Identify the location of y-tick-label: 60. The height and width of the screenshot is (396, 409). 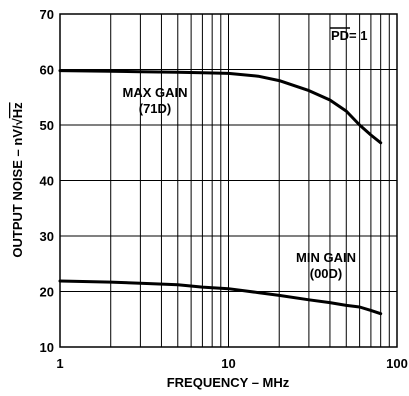
(47, 70).